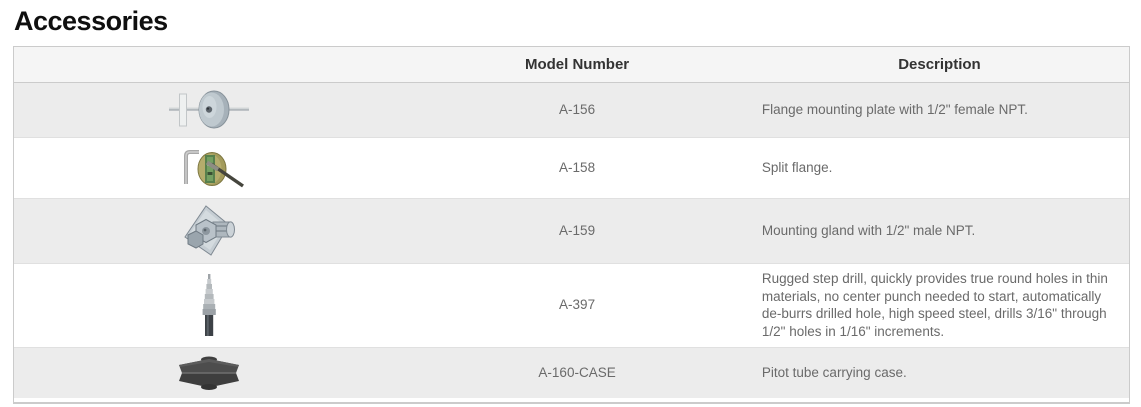 This screenshot has height=407, width=1141. I want to click on description-cell: Mounting gland with 1/2" male NPT., so click(939, 231).